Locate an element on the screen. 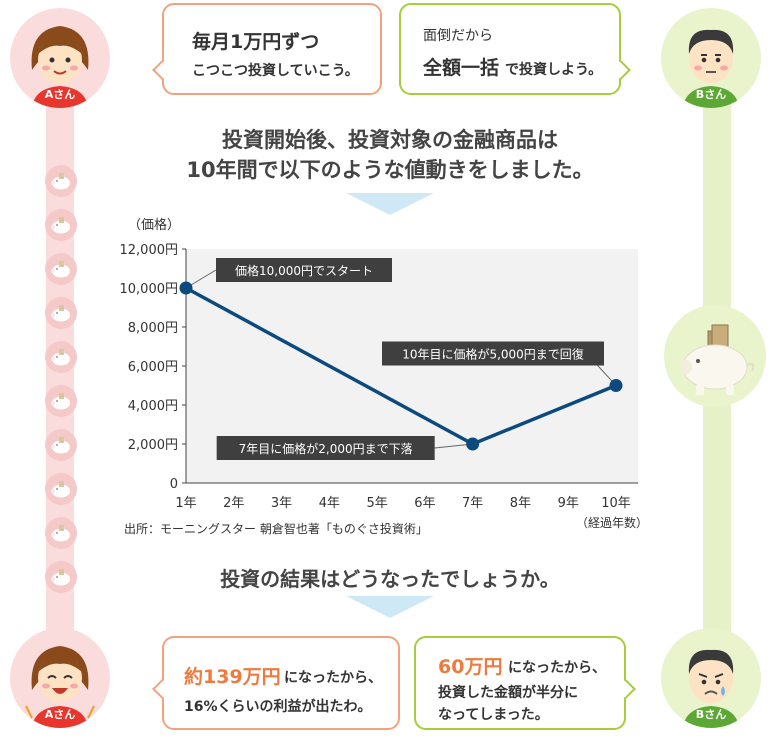 The width and height of the screenshot is (780, 748). callout-text: 7年目に価格が2,000円まで下落 is located at coordinates (326, 448).